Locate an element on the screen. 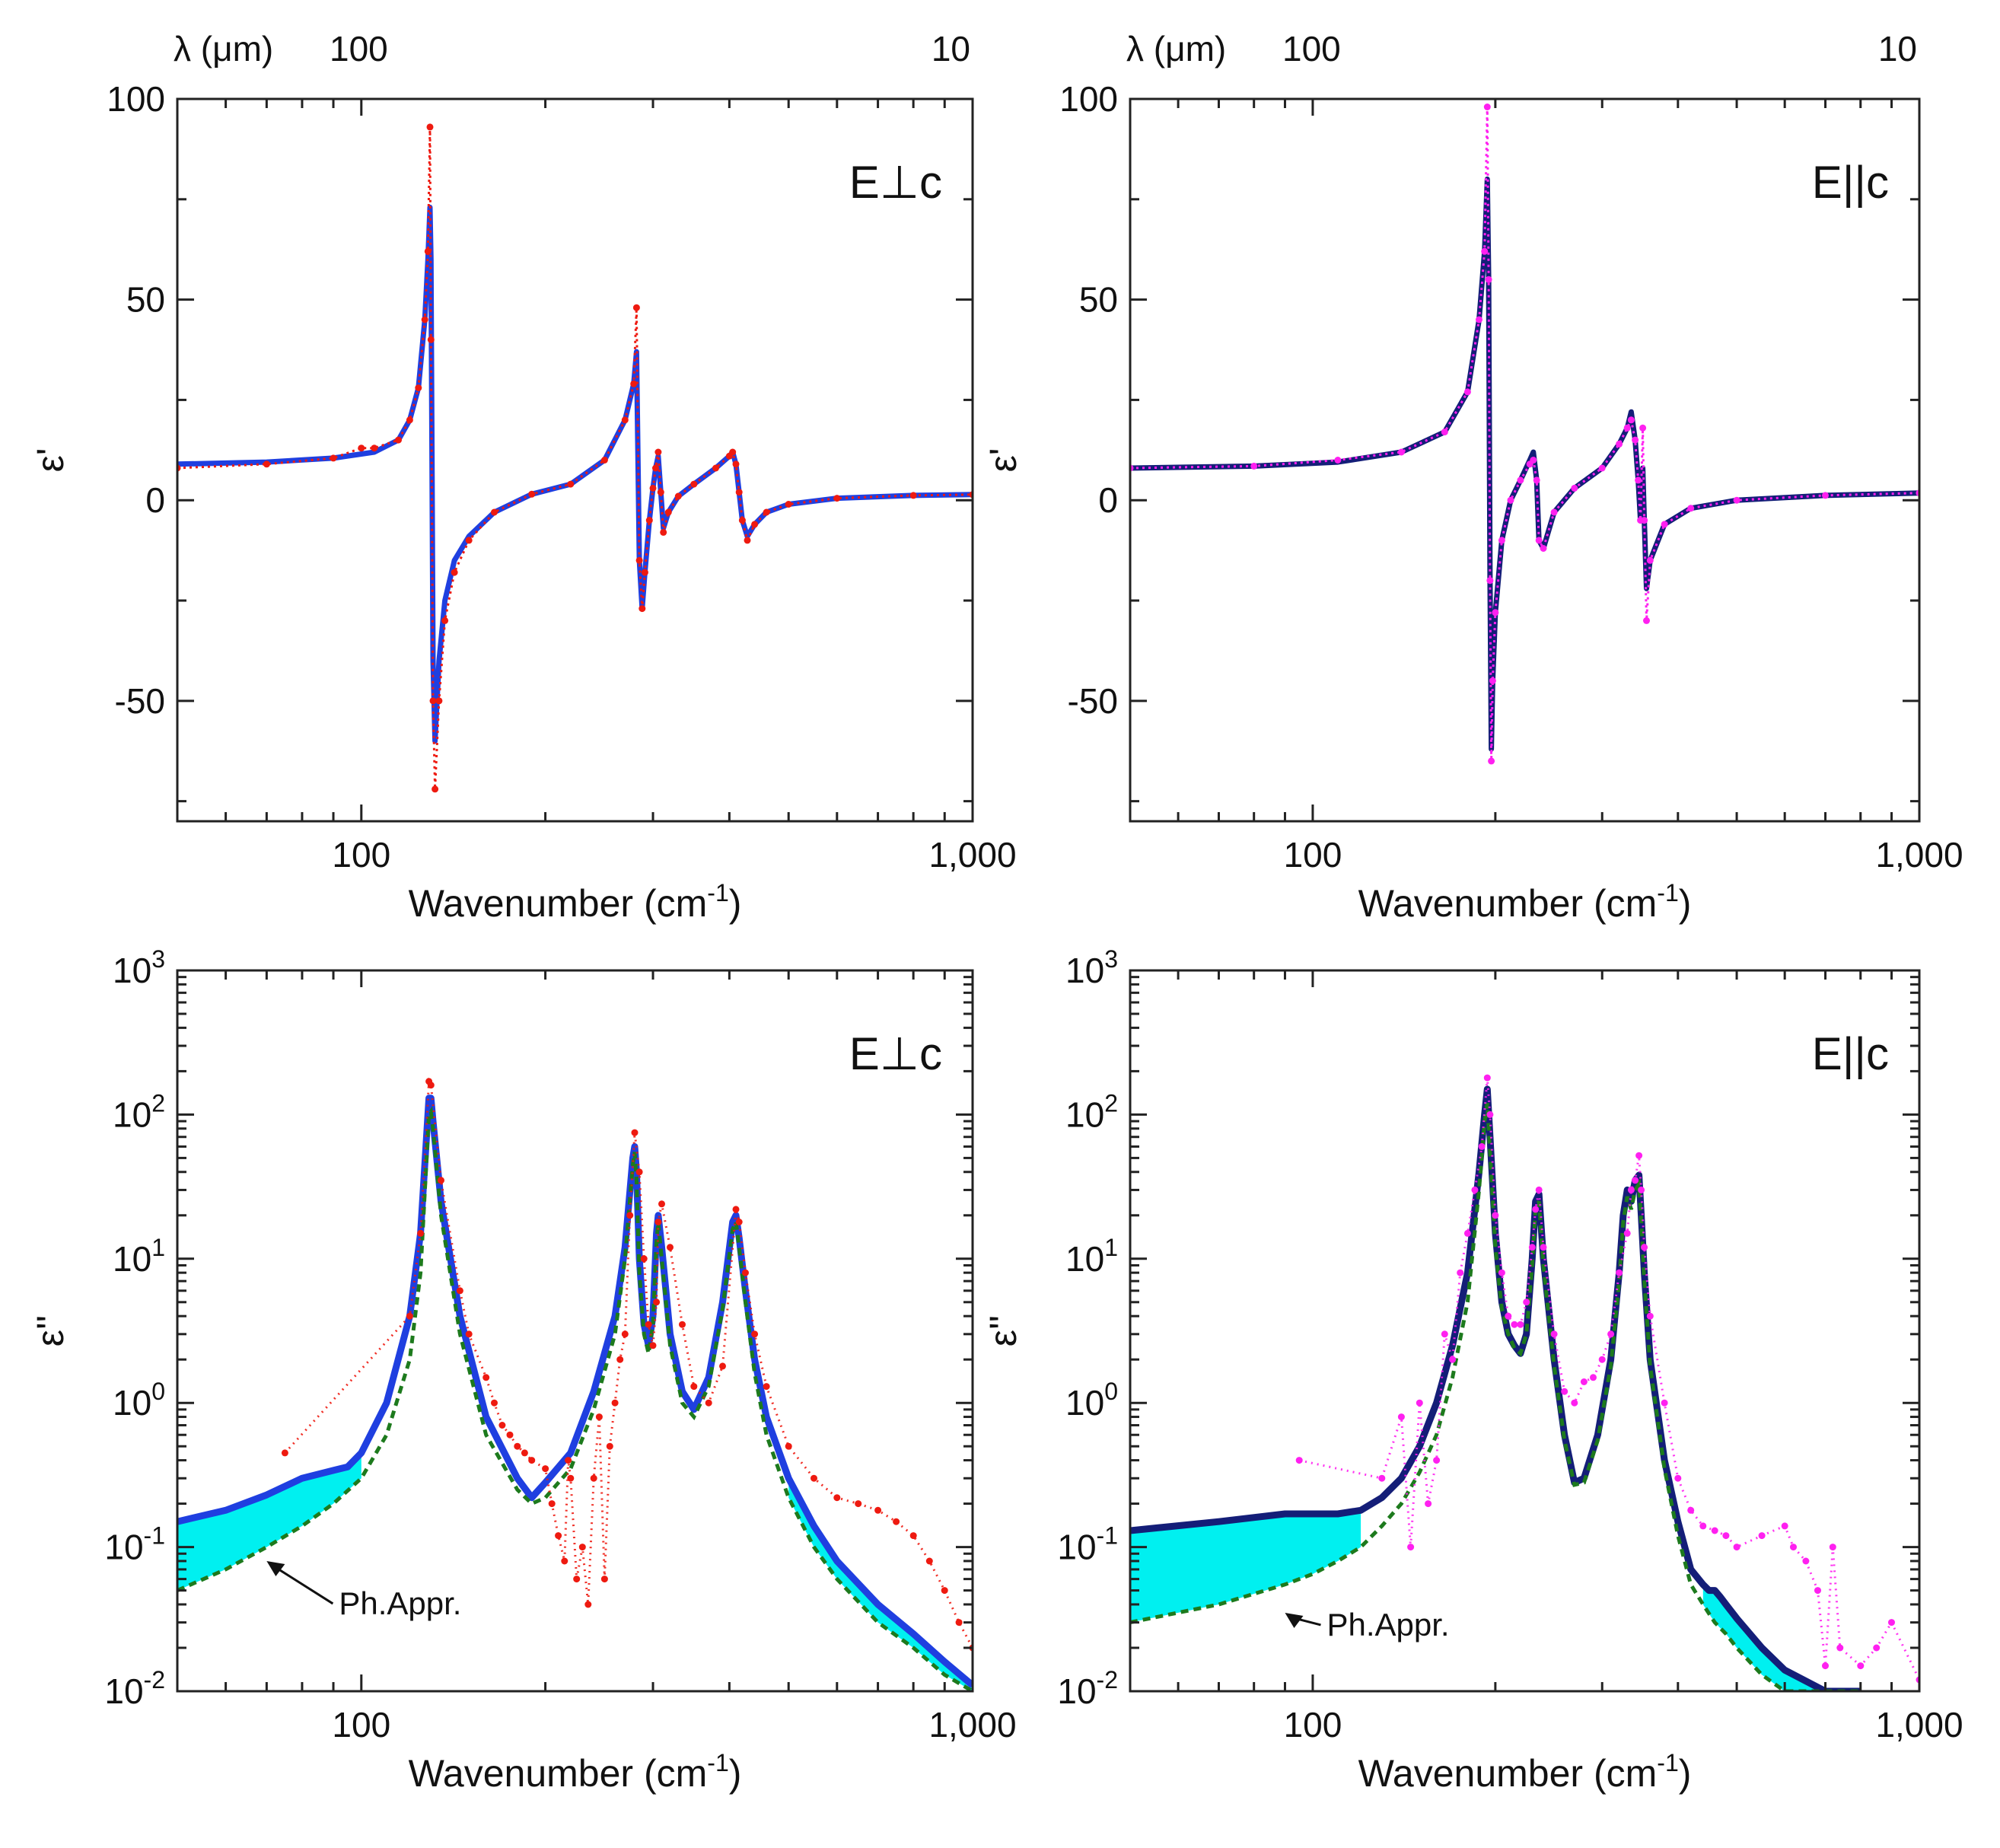  polarization-label: E||c is located at coordinates (1850, 182).